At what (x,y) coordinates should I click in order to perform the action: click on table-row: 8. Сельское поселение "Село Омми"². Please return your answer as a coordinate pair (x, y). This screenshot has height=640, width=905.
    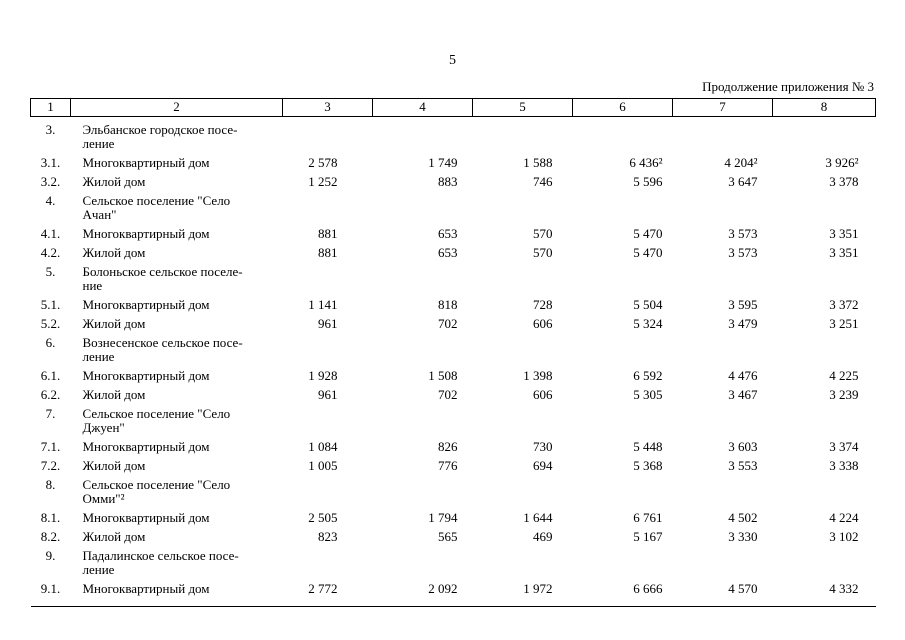
    Looking at the image, I should click on (453, 491).